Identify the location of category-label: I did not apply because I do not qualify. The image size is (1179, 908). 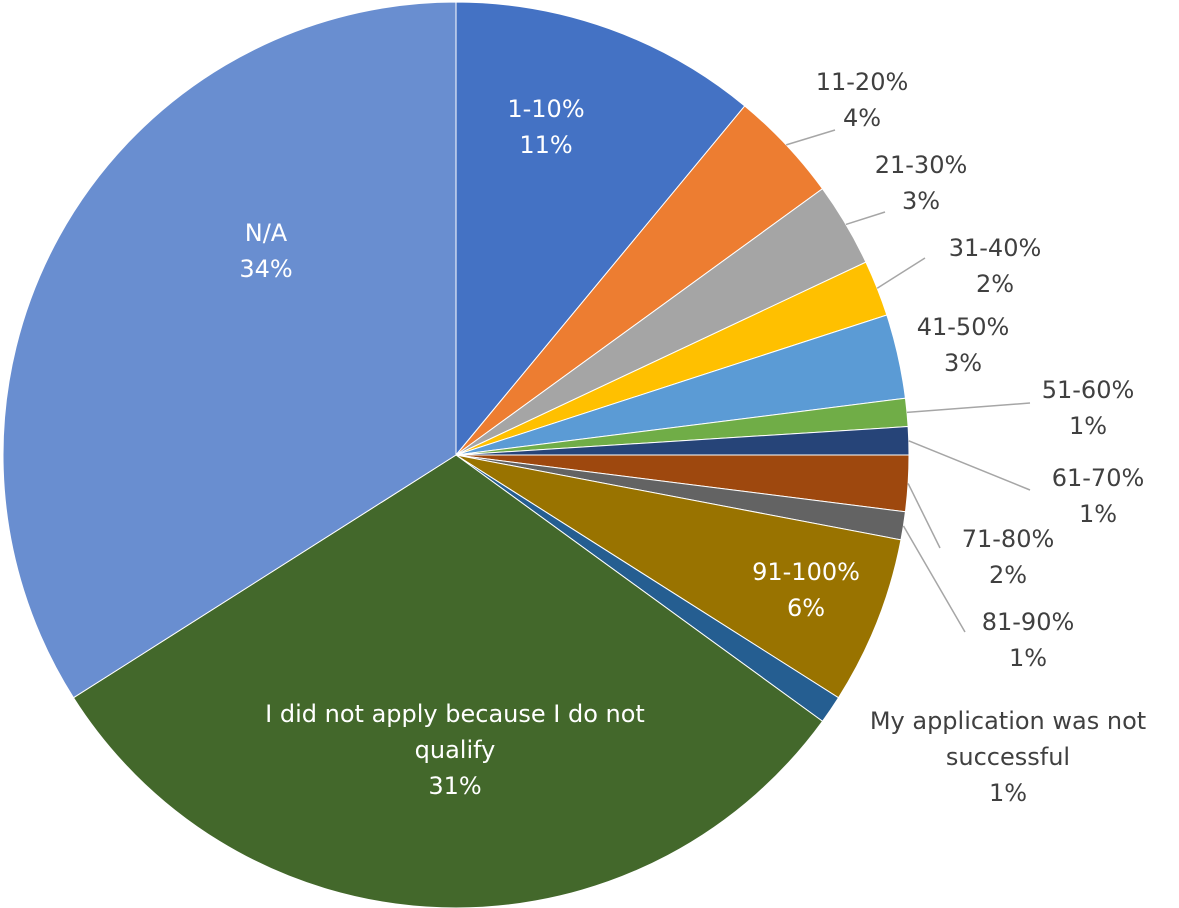
(455, 732).